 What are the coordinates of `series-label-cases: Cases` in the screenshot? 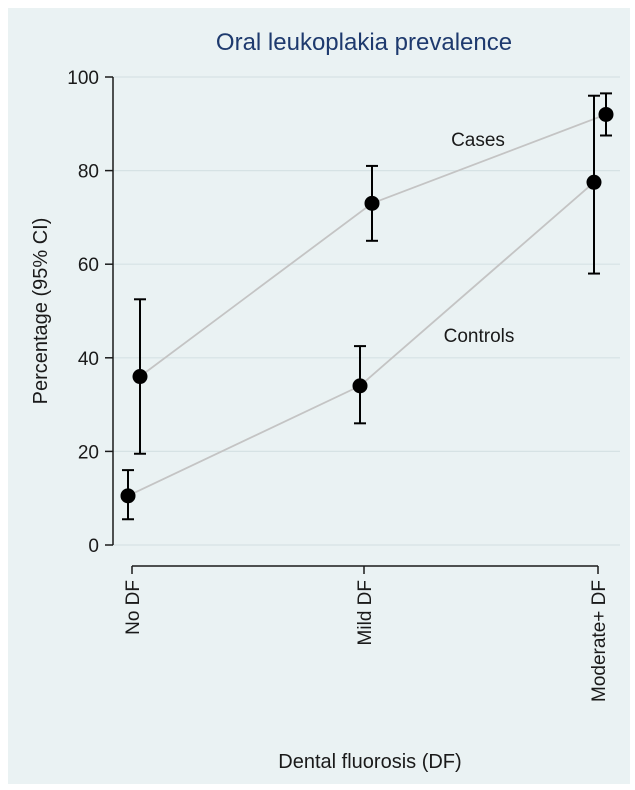 It's located at (478, 140).